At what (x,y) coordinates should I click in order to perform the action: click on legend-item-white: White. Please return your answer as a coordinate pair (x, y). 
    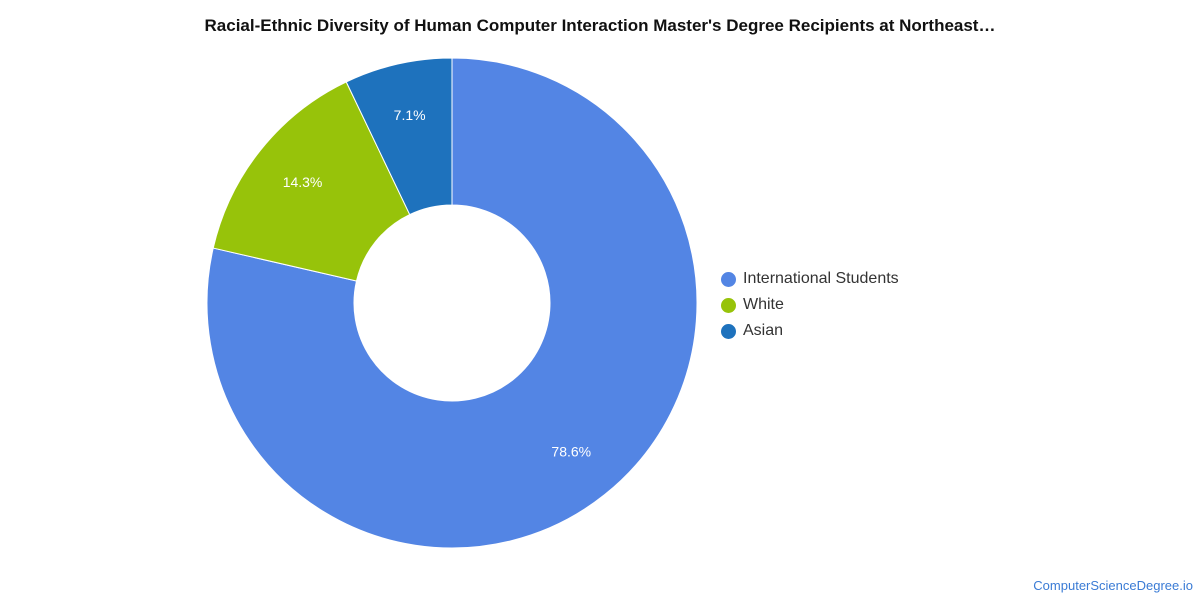
    Looking at the image, I should click on (810, 305).